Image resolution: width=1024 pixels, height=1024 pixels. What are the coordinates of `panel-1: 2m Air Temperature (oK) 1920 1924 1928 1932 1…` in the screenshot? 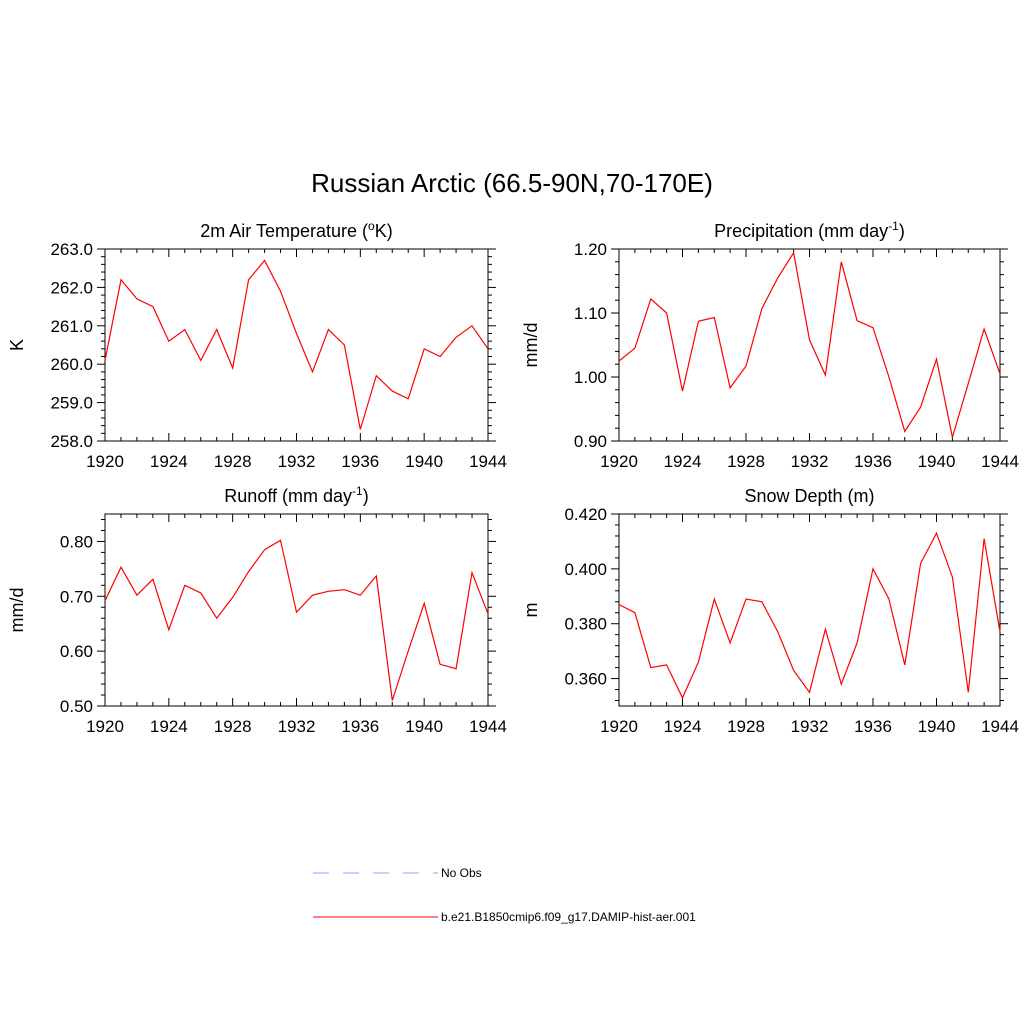 It's located at (257, 345).